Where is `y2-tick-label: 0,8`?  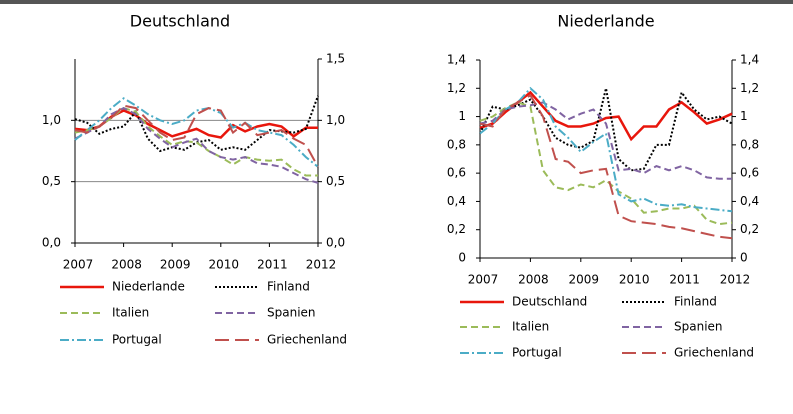 y2-tick-label: 0,8 is located at coordinates (749, 144).